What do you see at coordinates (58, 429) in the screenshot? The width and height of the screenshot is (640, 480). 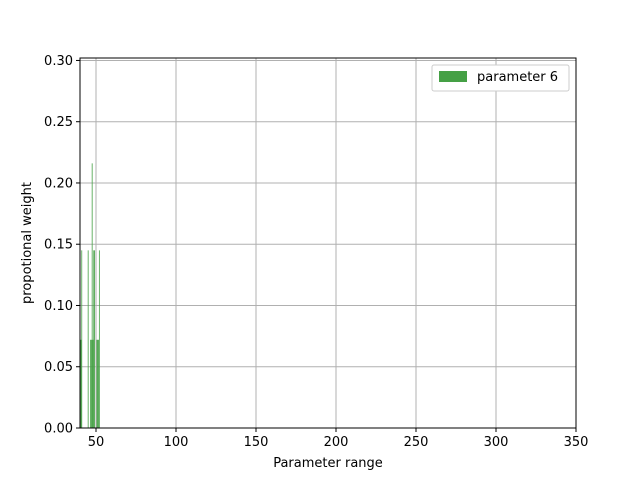 I see `y-tick-label: 0.00` at bounding box center [58, 429].